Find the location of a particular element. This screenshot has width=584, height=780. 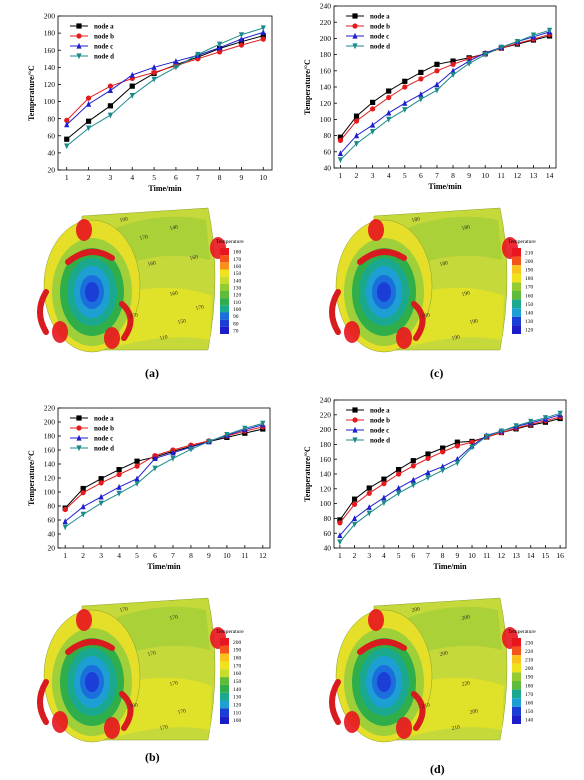

x-tick-label: 15 is located at coordinates (546, 555).